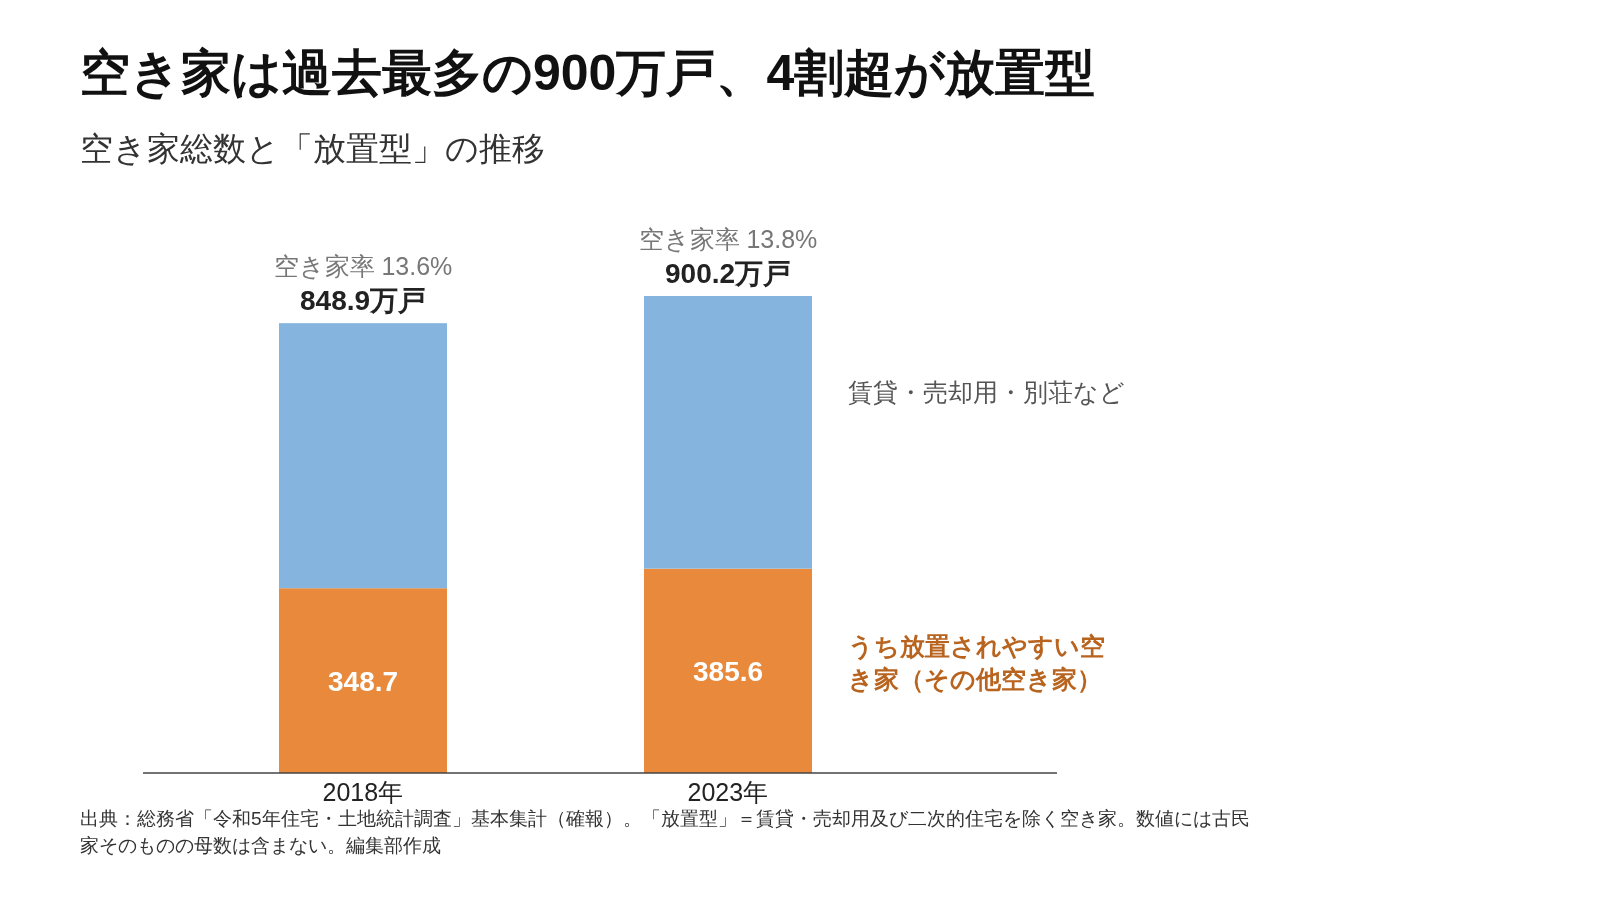 The width and height of the screenshot is (1600, 900). What do you see at coordinates (363, 792) in the screenshot?
I see `x-tick-label: 2018年` at bounding box center [363, 792].